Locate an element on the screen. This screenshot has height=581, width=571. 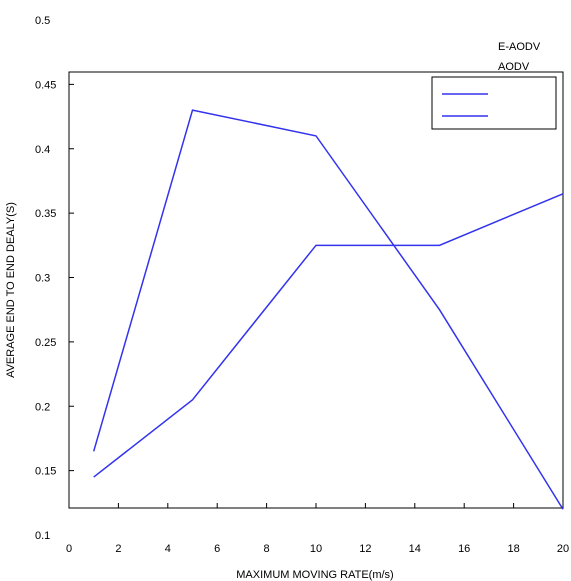
legend-label-aodv: AODV is located at coordinates (514, 67).